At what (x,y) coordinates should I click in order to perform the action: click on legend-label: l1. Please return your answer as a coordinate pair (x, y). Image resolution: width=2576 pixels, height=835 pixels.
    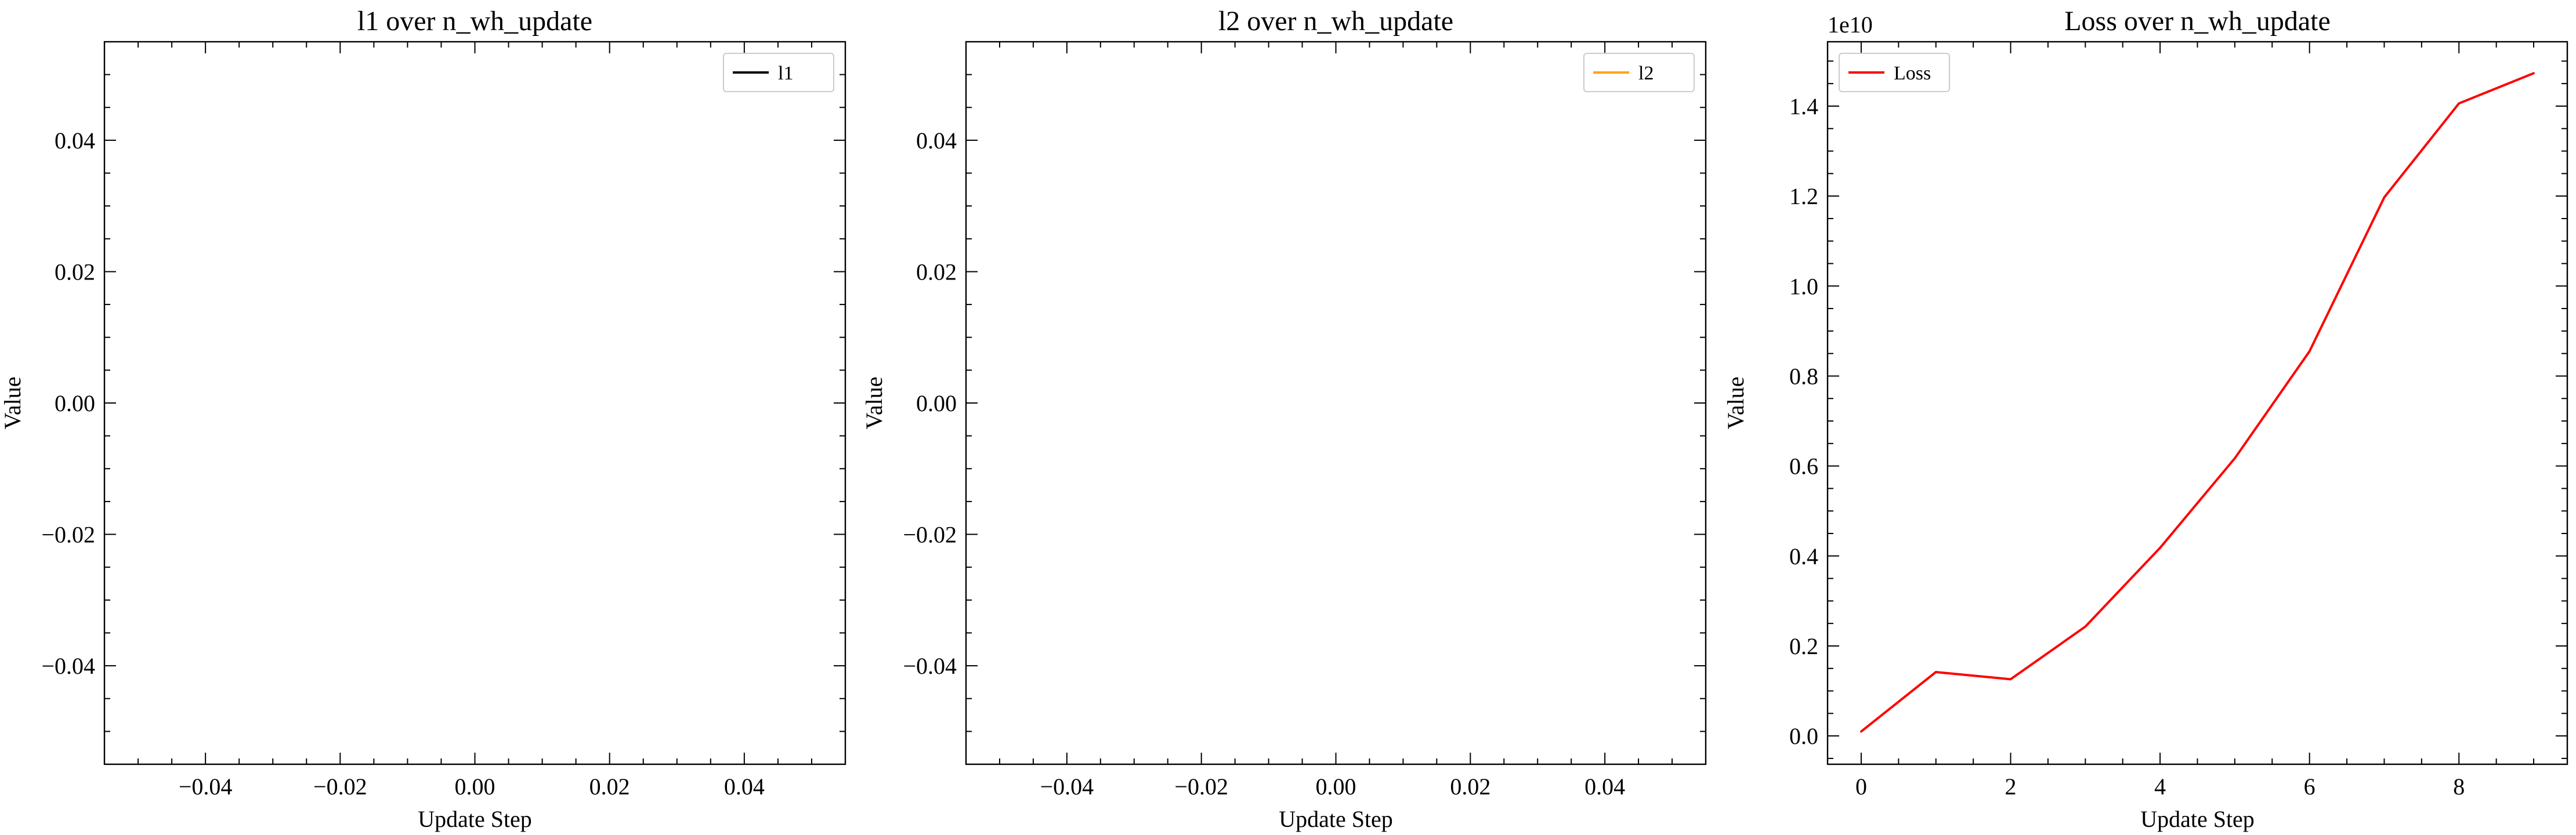
    Looking at the image, I should click on (785, 73).